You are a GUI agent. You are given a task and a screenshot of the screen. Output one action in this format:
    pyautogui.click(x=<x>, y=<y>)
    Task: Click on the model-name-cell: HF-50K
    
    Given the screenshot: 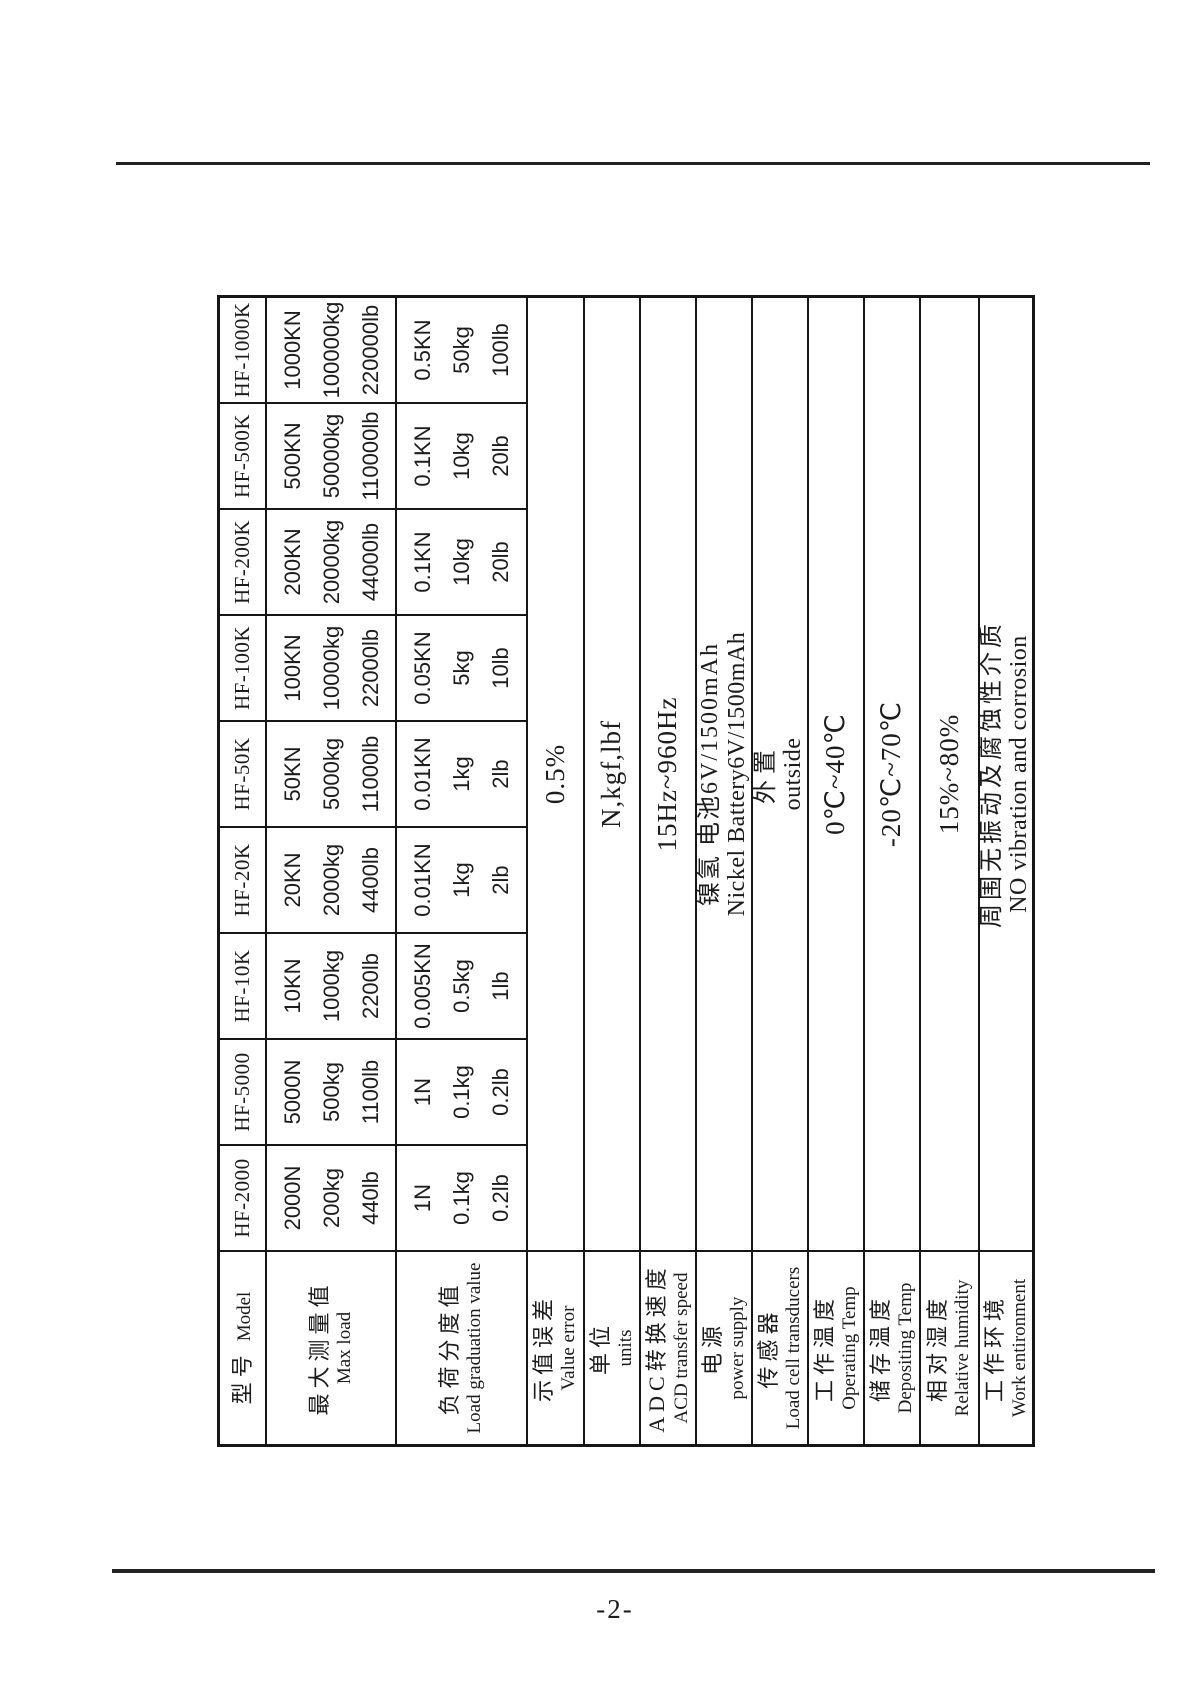 What is the action you would take?
    pyautogui.click(x=242, y=774)
    